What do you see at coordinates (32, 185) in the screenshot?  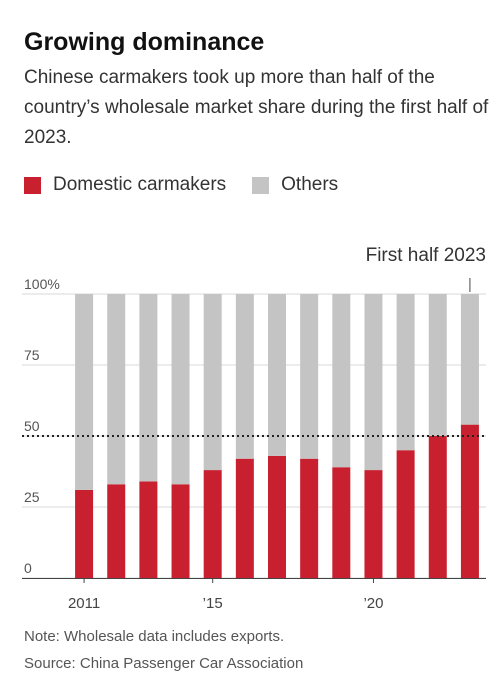 I see `legend-swatch-domestic` at bounding box center [32, 185].